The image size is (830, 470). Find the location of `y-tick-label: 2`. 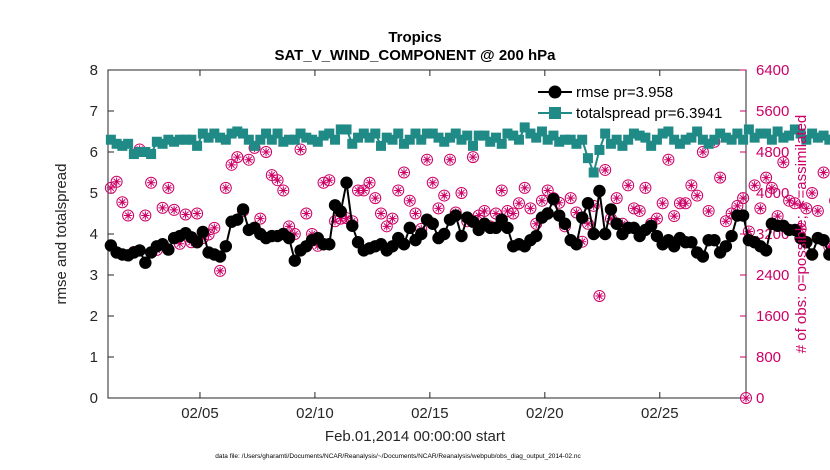

y-tick-label: 2 is located at coordinates (94, 316).